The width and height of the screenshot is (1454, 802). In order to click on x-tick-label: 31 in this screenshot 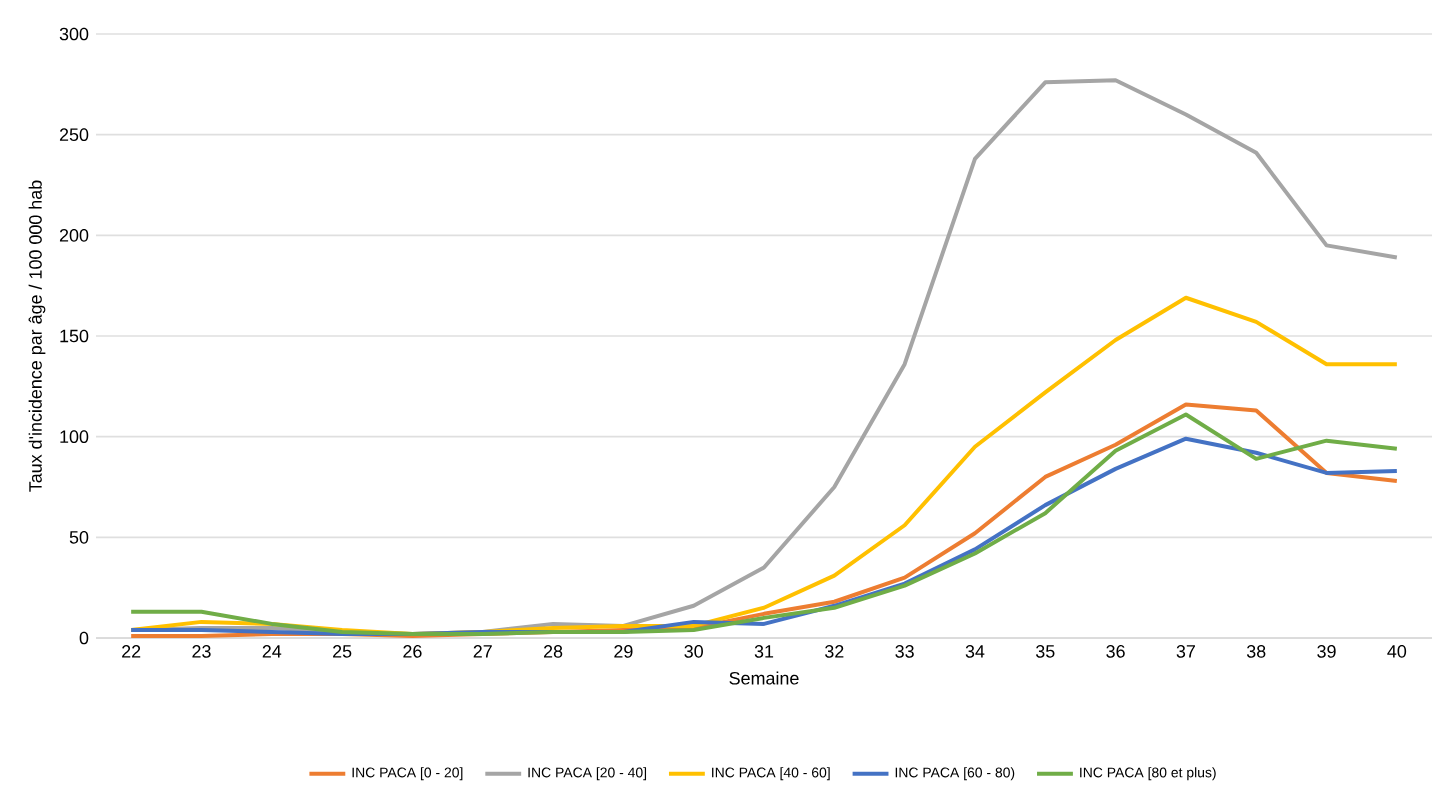, I will do `click(764, 651)`.